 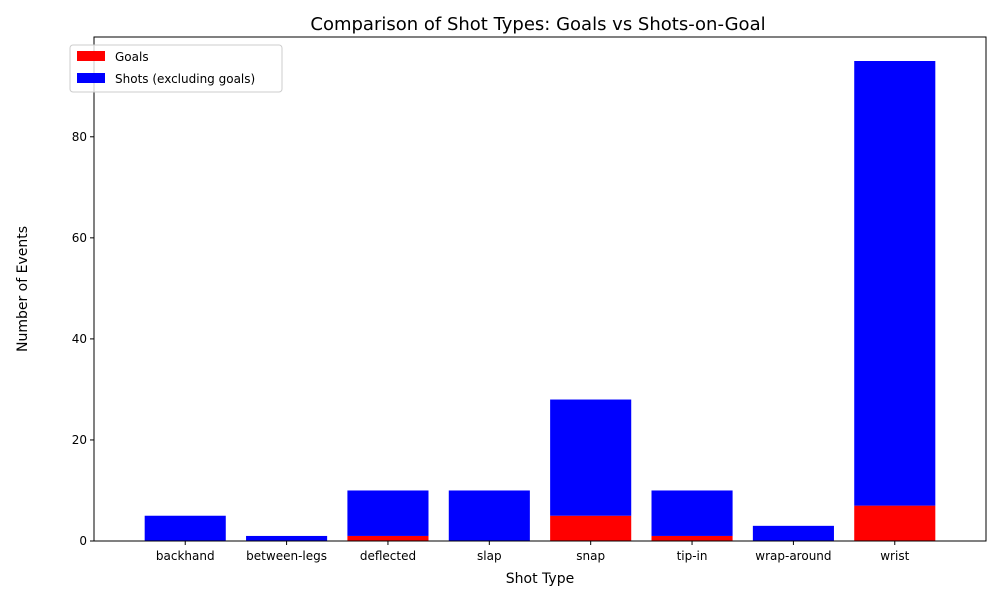 I want to click on bar-shots-deflected, so click(x=388, y=513).